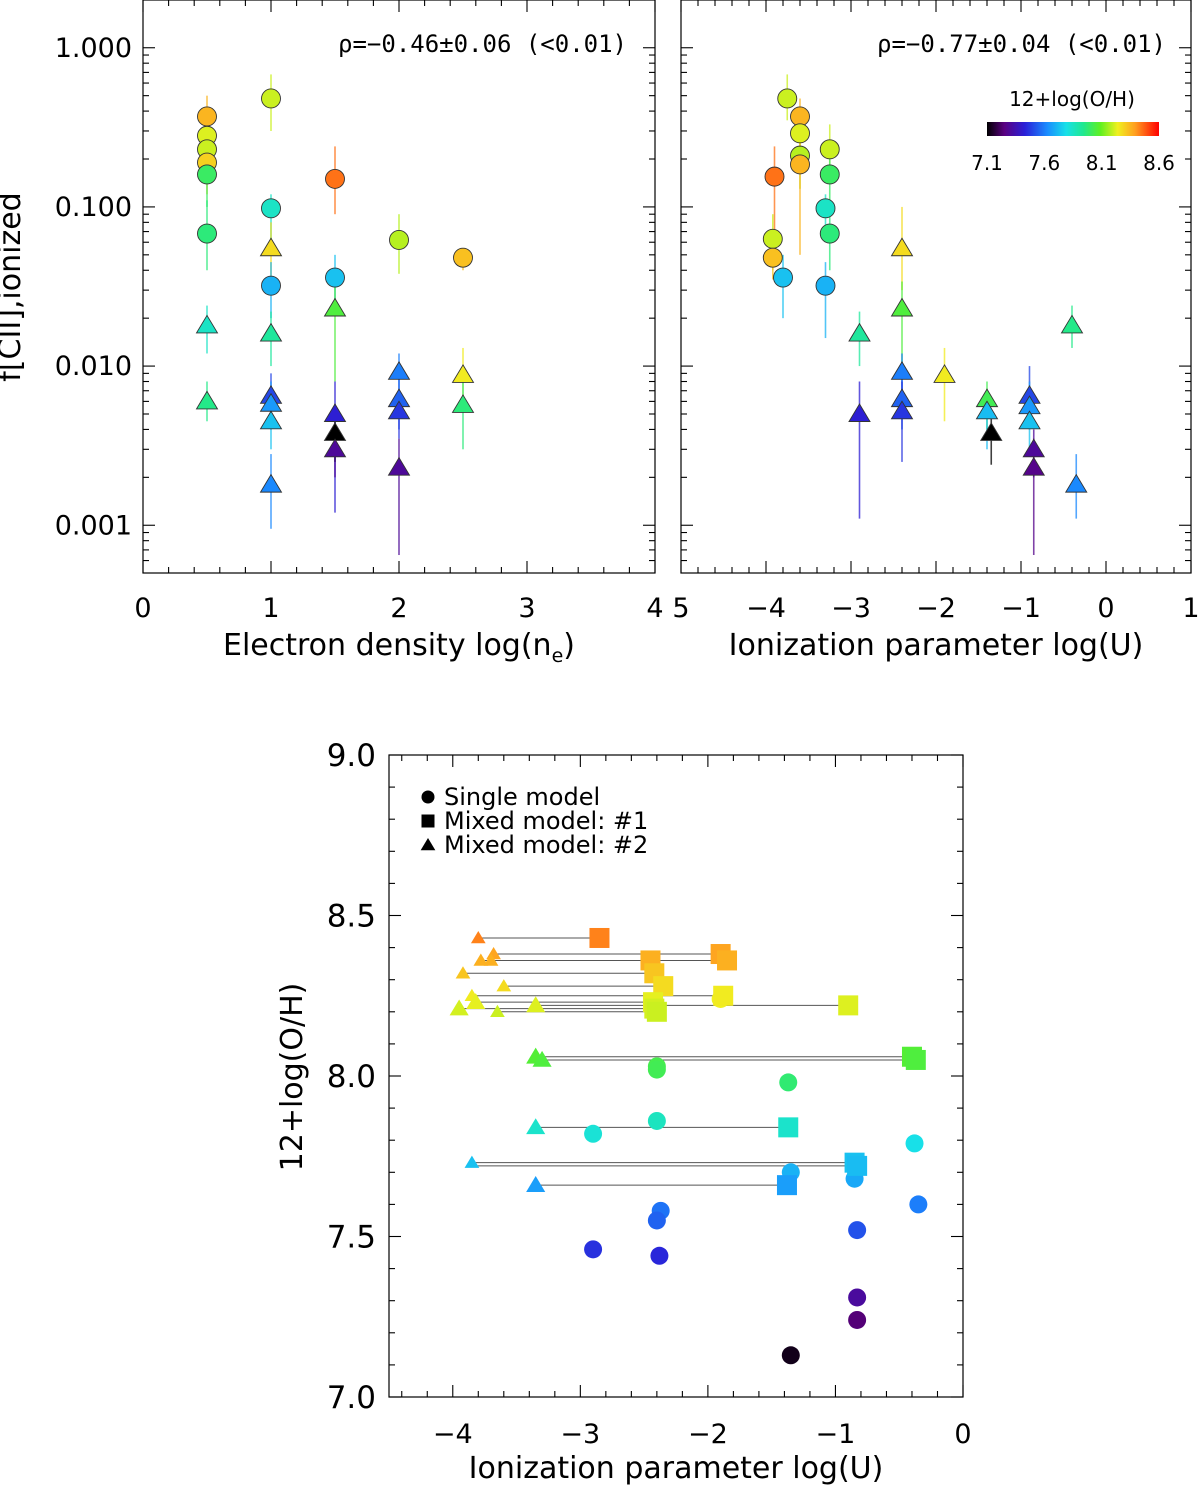 Image resolution: width=1200 pixels, height=1495 pixels. What do you see at coordinates (1073, 129) in the screenshot?
I see `colorbar-gradient` at bounding box center [1073, 129].